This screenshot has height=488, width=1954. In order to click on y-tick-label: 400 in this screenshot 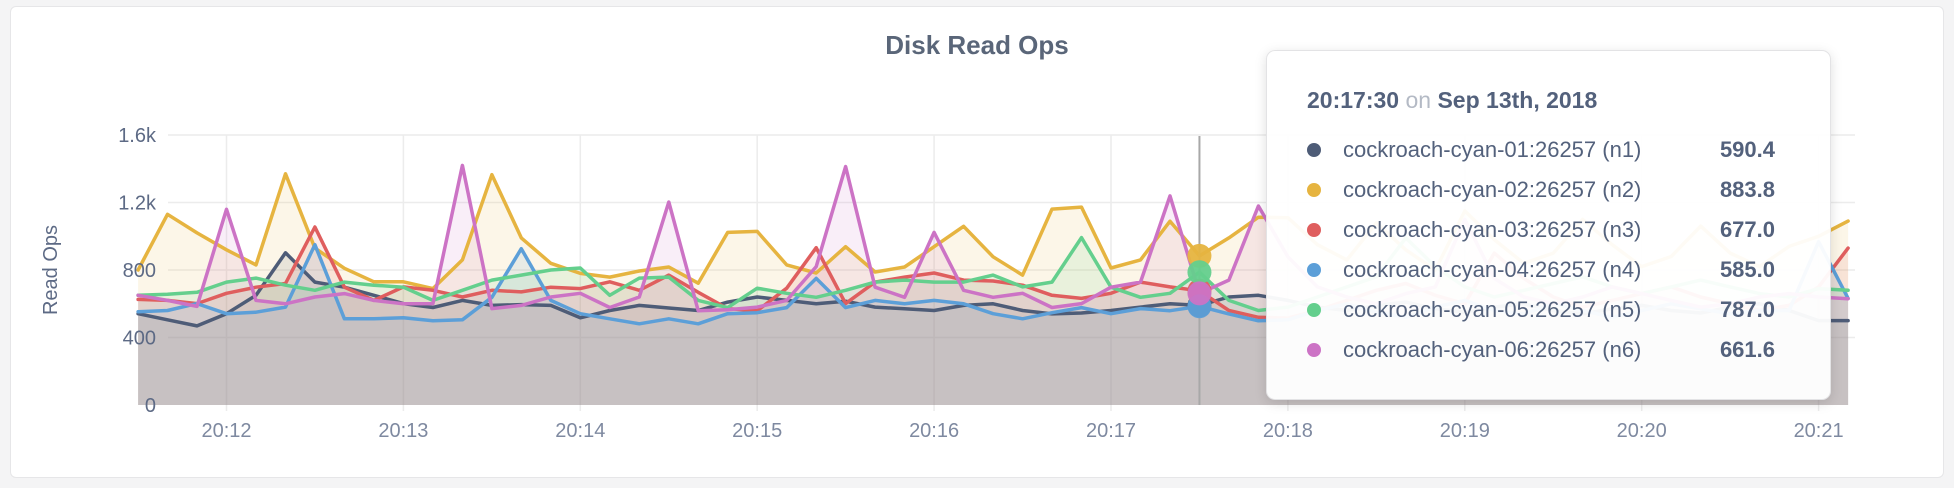, I will do `click(139, 339)`.